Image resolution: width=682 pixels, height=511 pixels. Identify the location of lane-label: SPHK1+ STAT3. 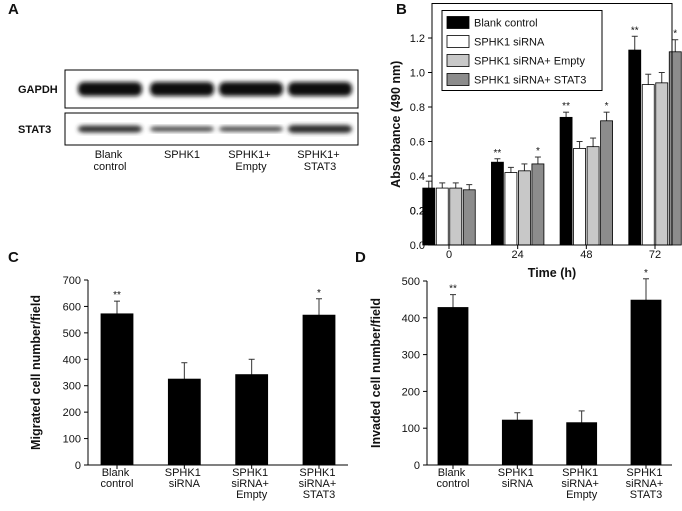
(320, 161).